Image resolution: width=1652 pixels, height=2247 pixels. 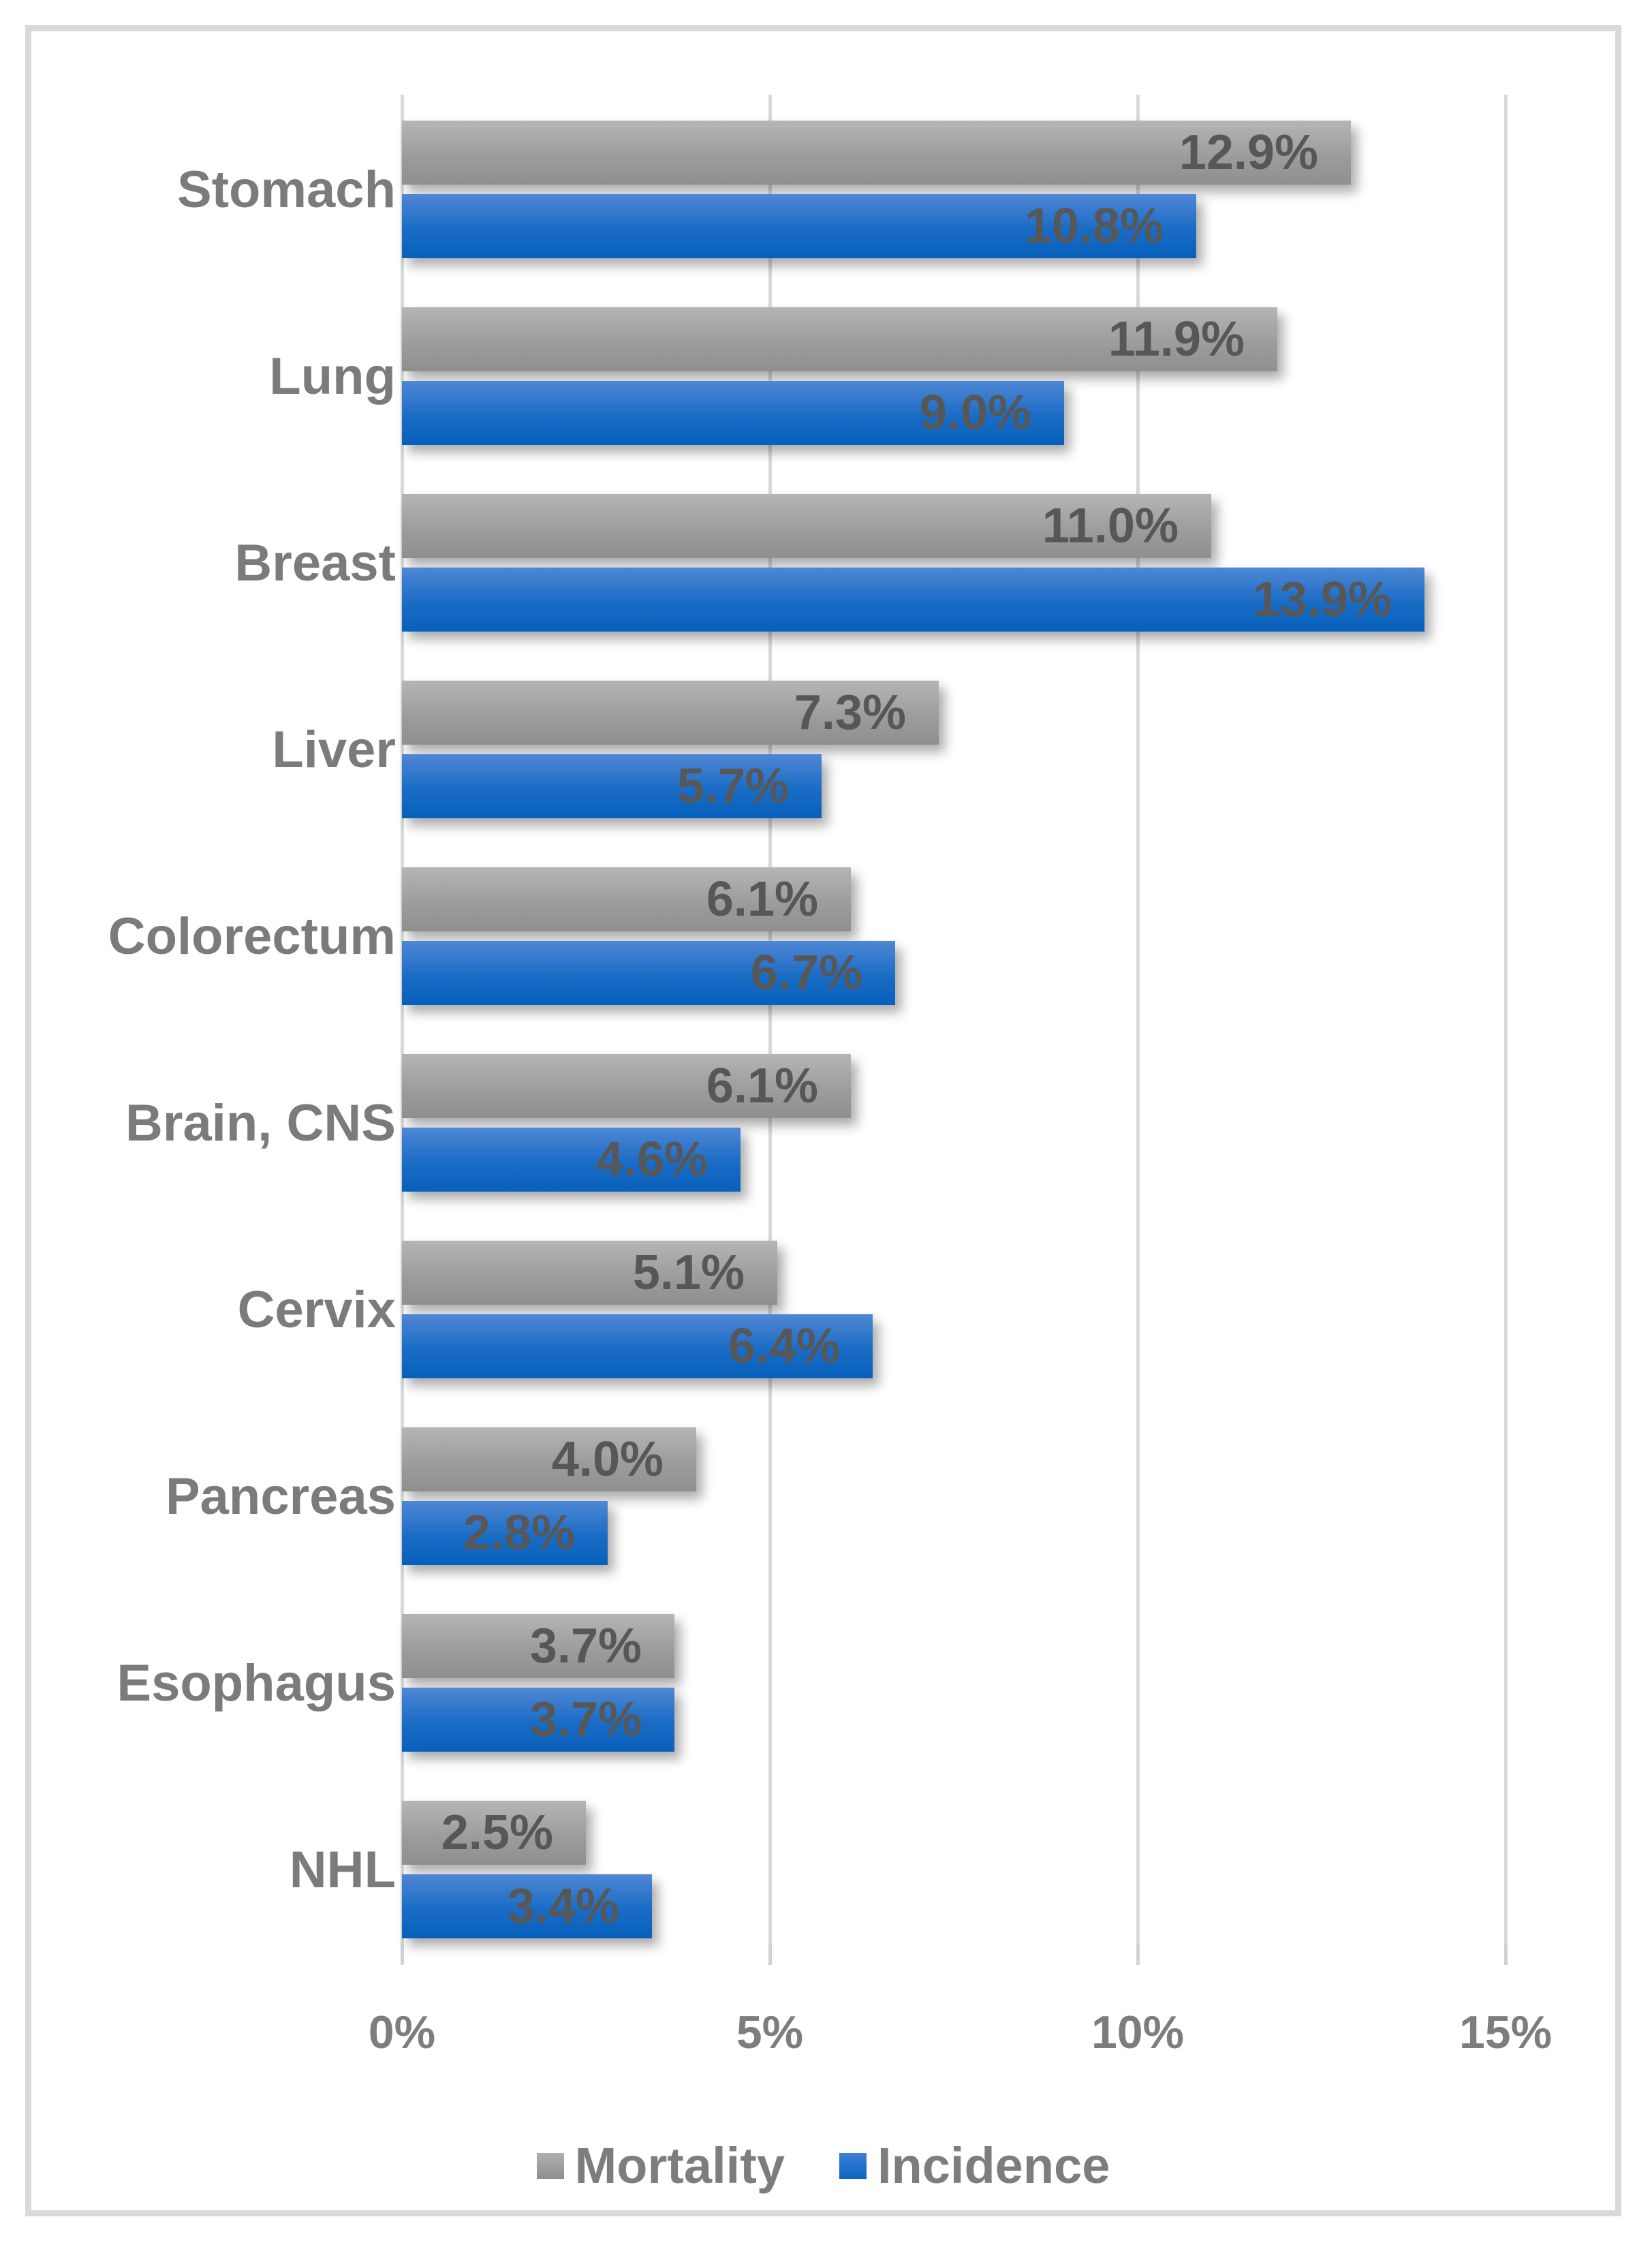 I want to click on bar-incidence-pancreas: 2.8%, so click(x=505, y=1533).